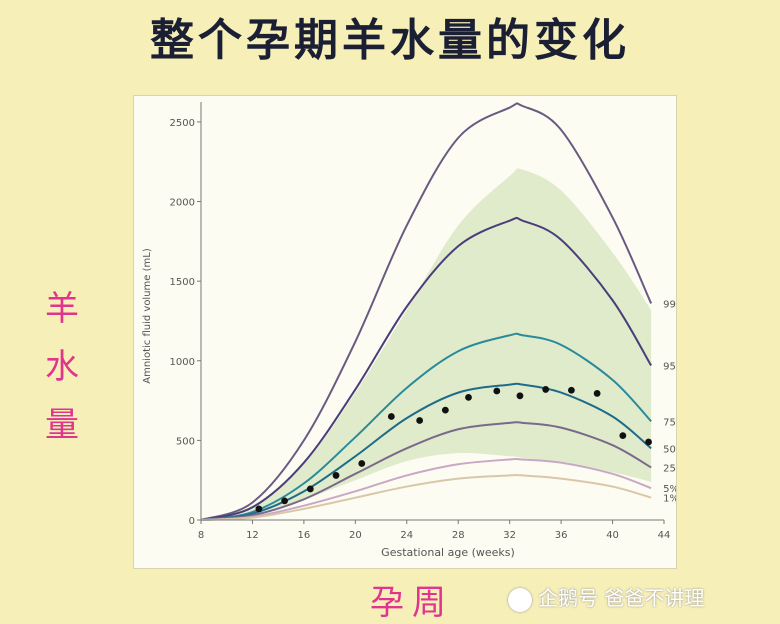  I want to click on y-annotation-char: 量, so click(62, 425).